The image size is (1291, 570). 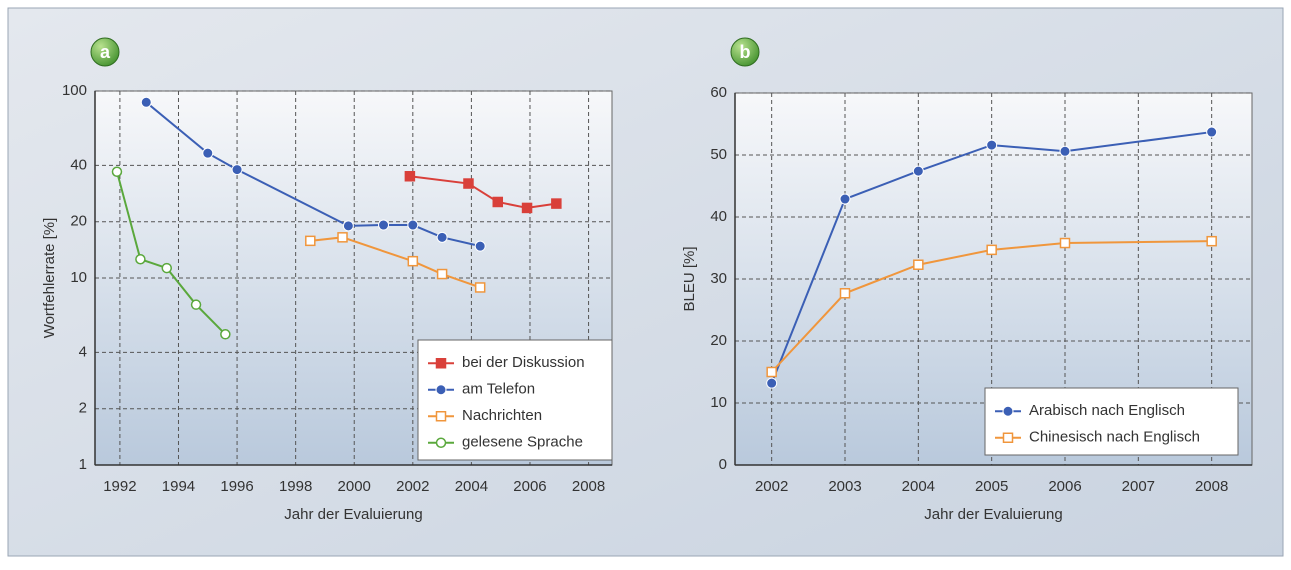 What do you see at coordinates (718, 92) in the screenshot?
I see `y-tick-label: 60` at bounding box center [718, 92].